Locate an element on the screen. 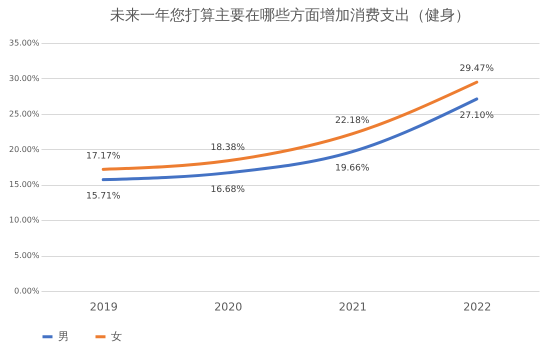 The image size is (553, 349). legend-label: 男 is located at coordinates (63, 336).